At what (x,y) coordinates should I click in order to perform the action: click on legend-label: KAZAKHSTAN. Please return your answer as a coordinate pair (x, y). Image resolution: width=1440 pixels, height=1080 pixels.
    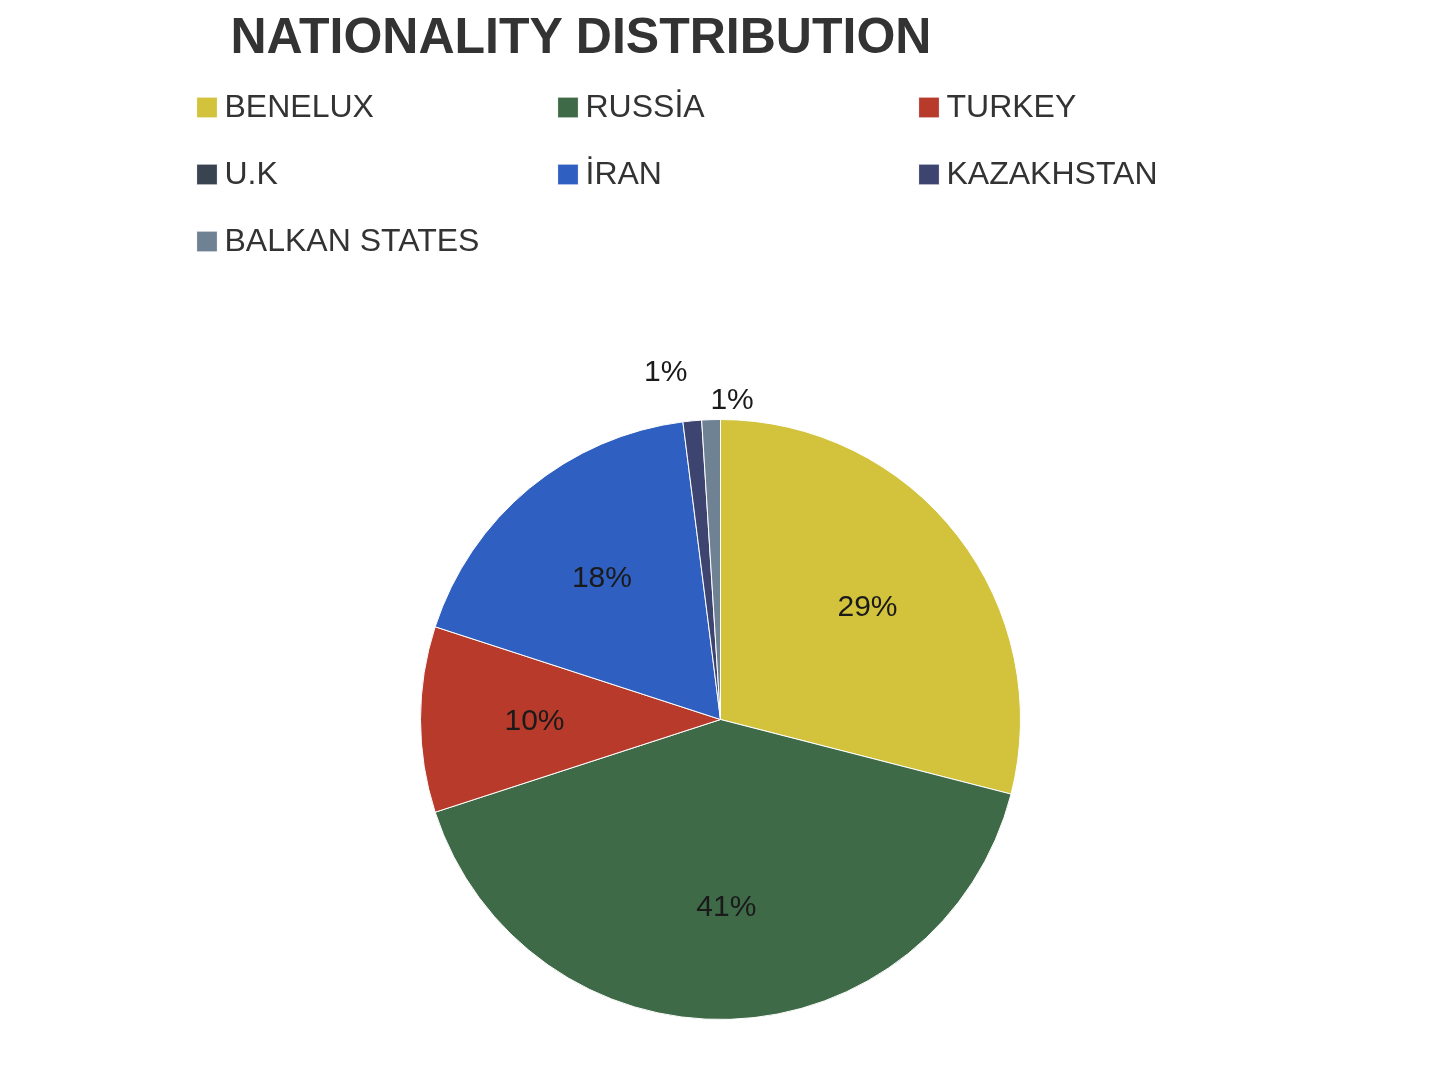
    Looking at the image, I should click on (1052, 173).